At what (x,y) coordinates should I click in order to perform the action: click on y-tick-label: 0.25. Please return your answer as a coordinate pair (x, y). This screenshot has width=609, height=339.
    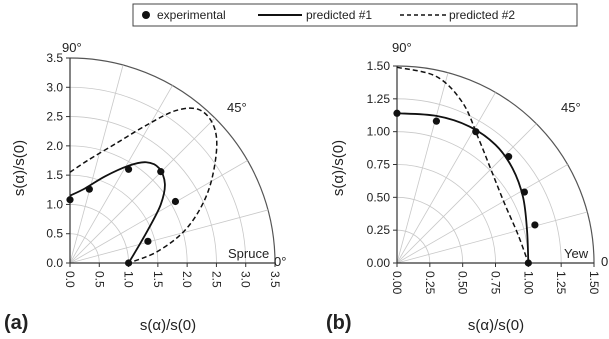
    Looking at the image, I should click on (379, 230).